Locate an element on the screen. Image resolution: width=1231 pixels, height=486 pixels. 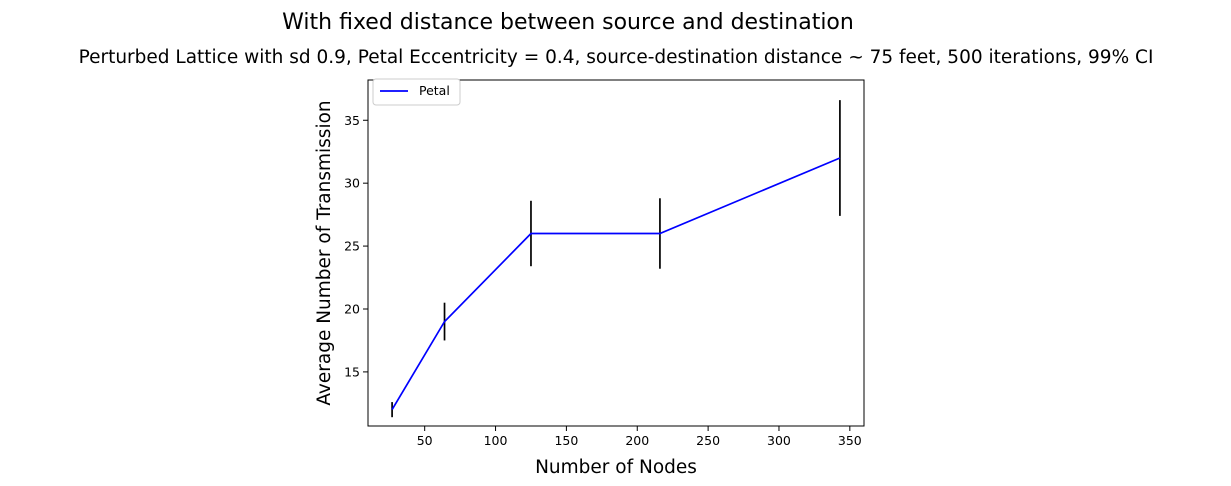
x-tick-label: 150 is located at coordinates (566, 440).